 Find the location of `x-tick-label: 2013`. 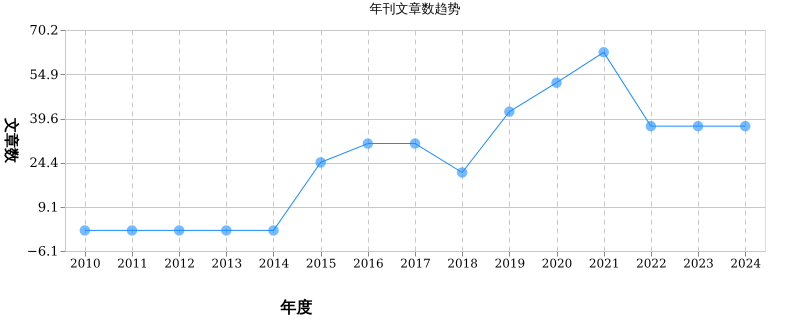

x-tick-label: 2013 is located at coordinates (227, 263).